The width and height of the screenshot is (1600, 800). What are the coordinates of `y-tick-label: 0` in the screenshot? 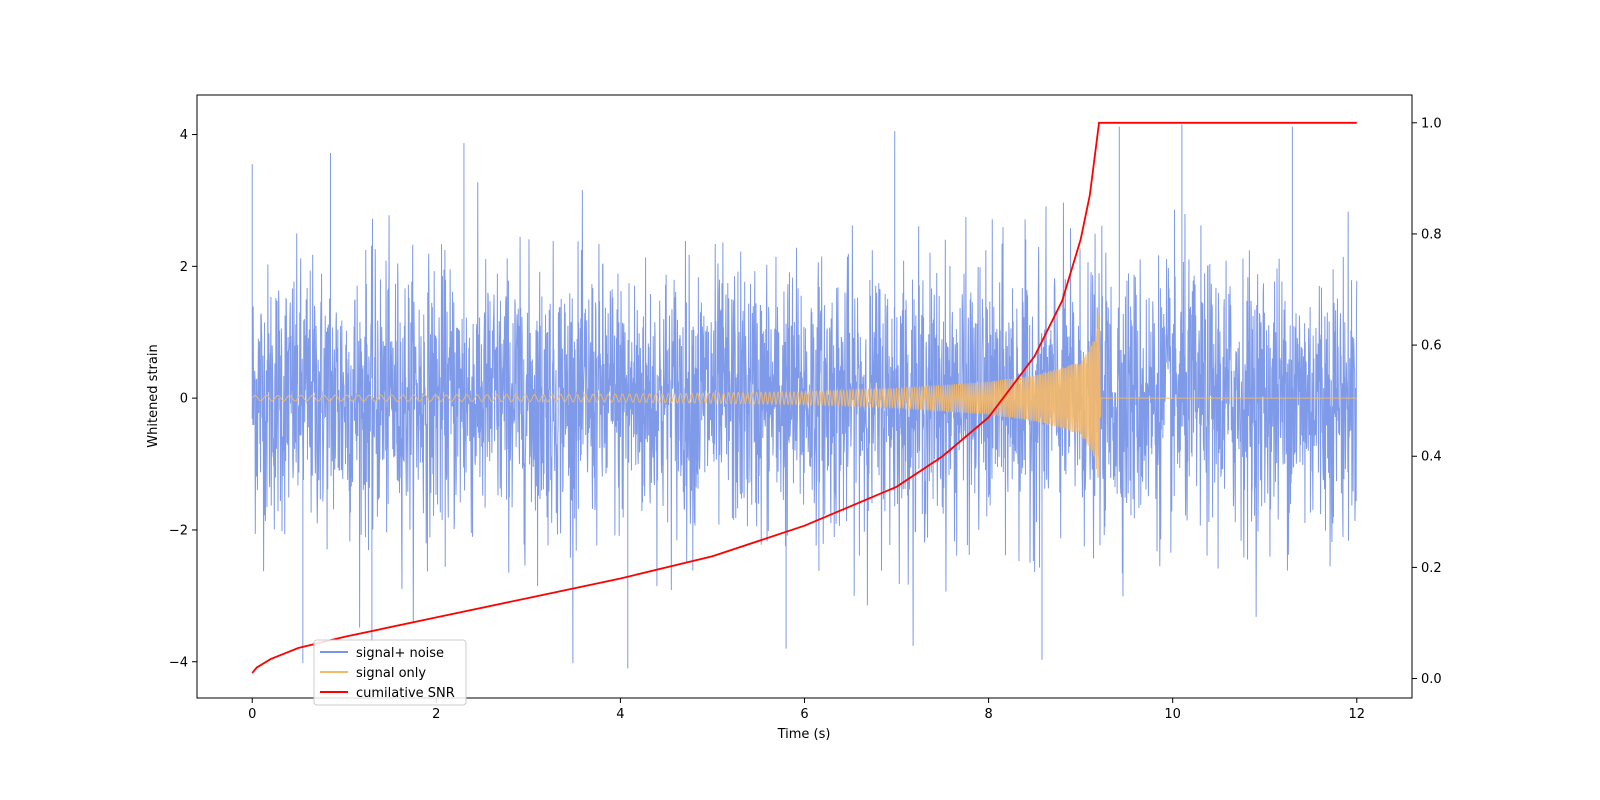 It's located at (184, 399).